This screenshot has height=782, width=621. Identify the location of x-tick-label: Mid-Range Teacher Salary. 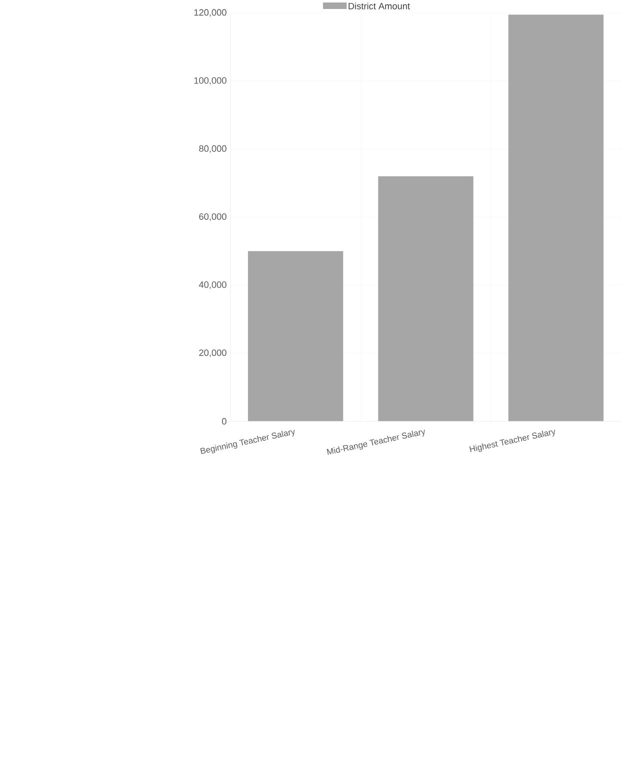
(375, 442).